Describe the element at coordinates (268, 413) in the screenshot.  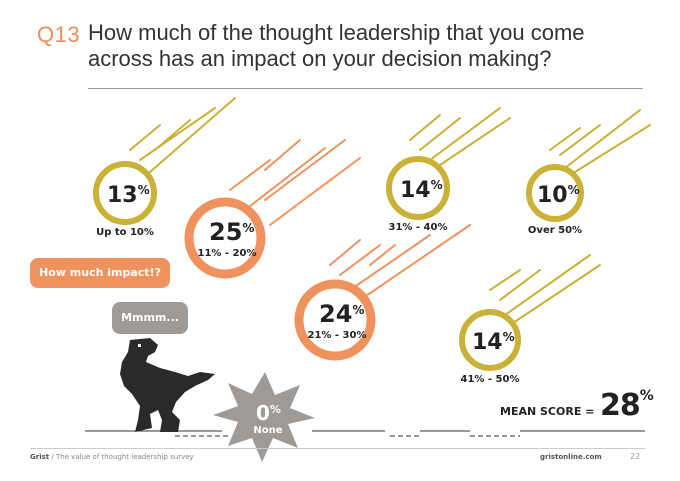
I see `none-value: 0%` at that location.